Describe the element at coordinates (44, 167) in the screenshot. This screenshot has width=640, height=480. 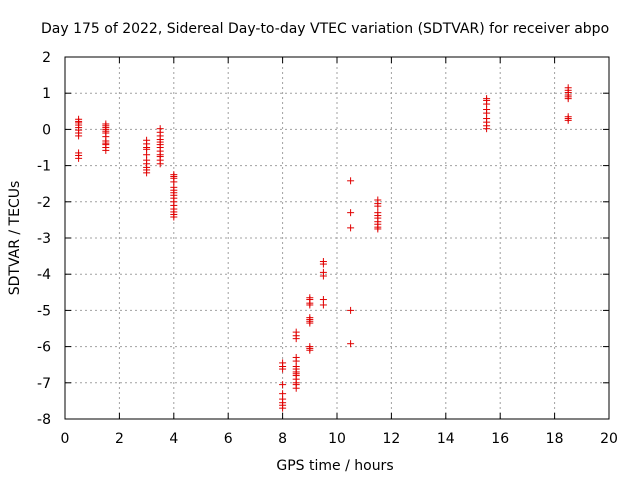
I see `y-tick-label: -1` at that location.